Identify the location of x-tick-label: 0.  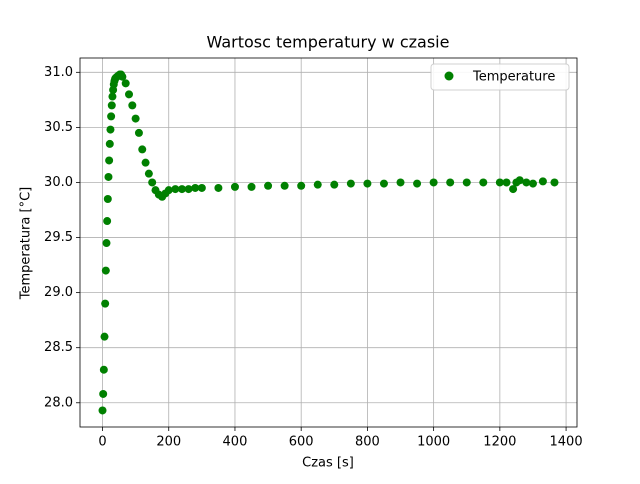
(102, 442).